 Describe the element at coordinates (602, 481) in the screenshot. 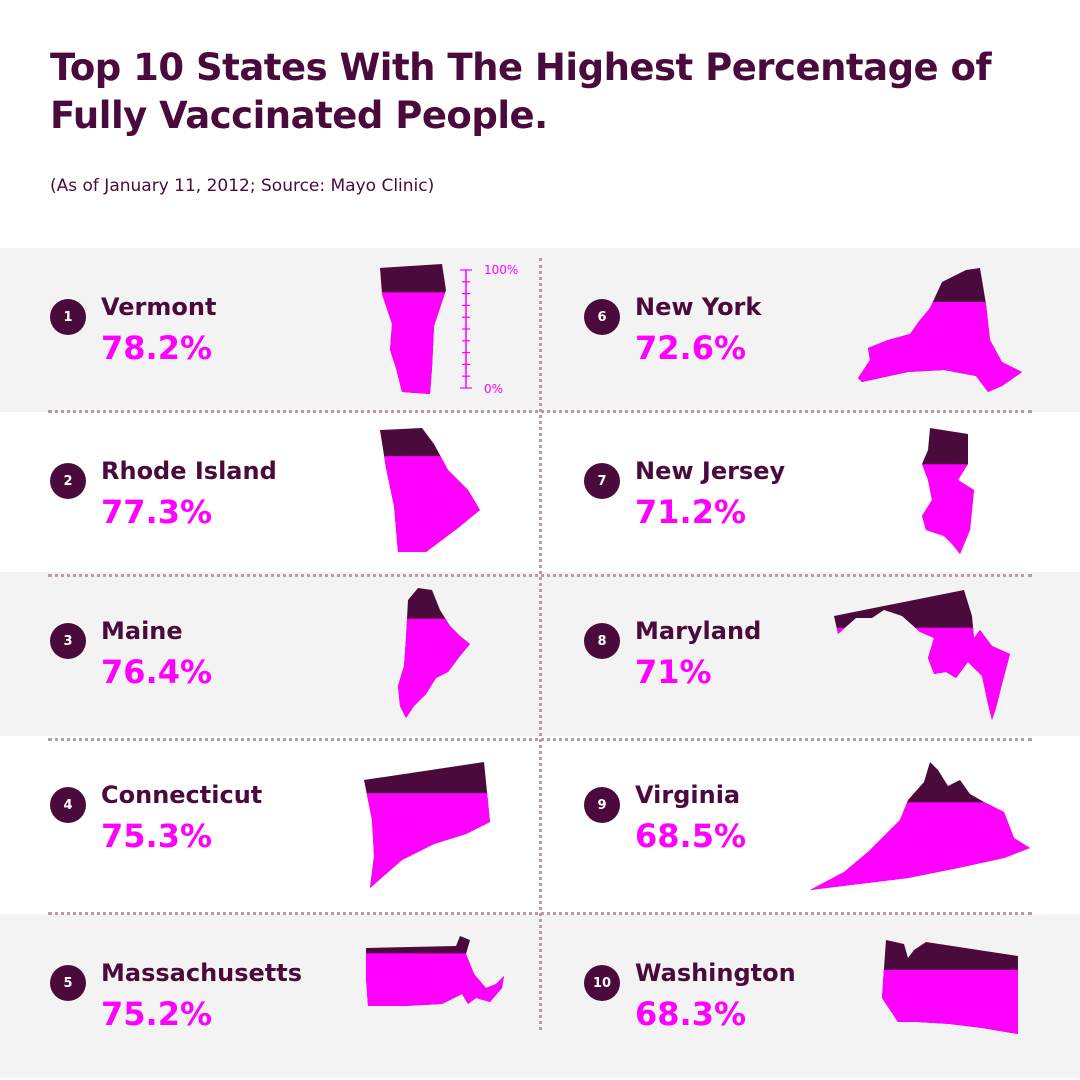

I see `rank-badge: 7` at that location.